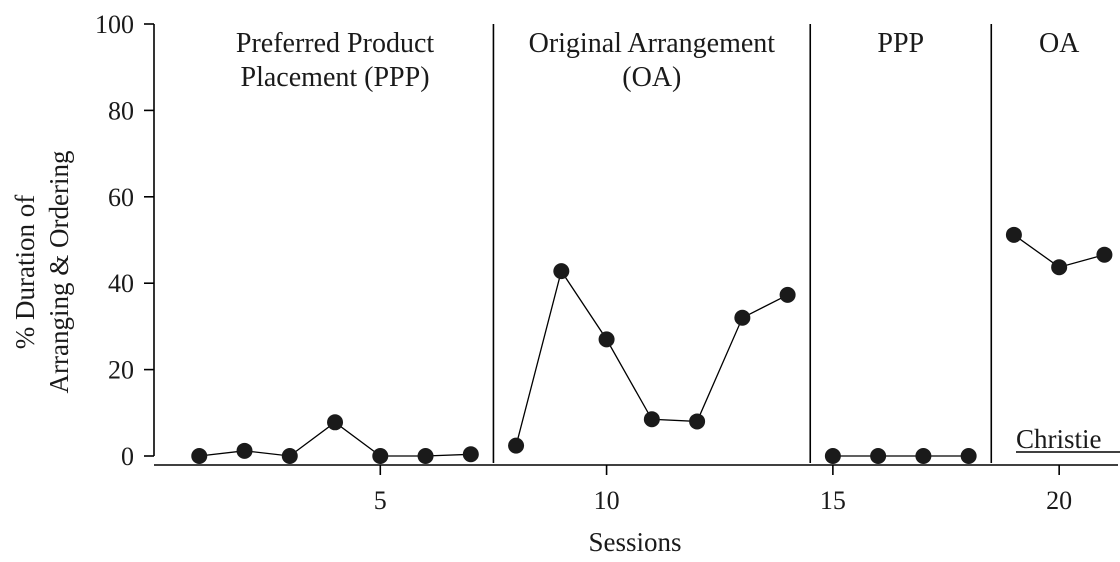 This screenshot has width=1120, height=562. What do you see at coordinates (900, 43) in the screenshot?
I see `phase-label: PPP` at bounding box center [900, 43].